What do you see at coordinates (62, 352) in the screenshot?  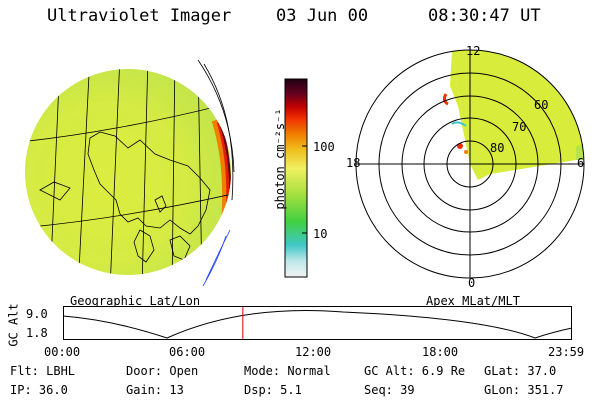 I see `orbit-xtick-0000: 00:00` at bounding box center [62, 352].